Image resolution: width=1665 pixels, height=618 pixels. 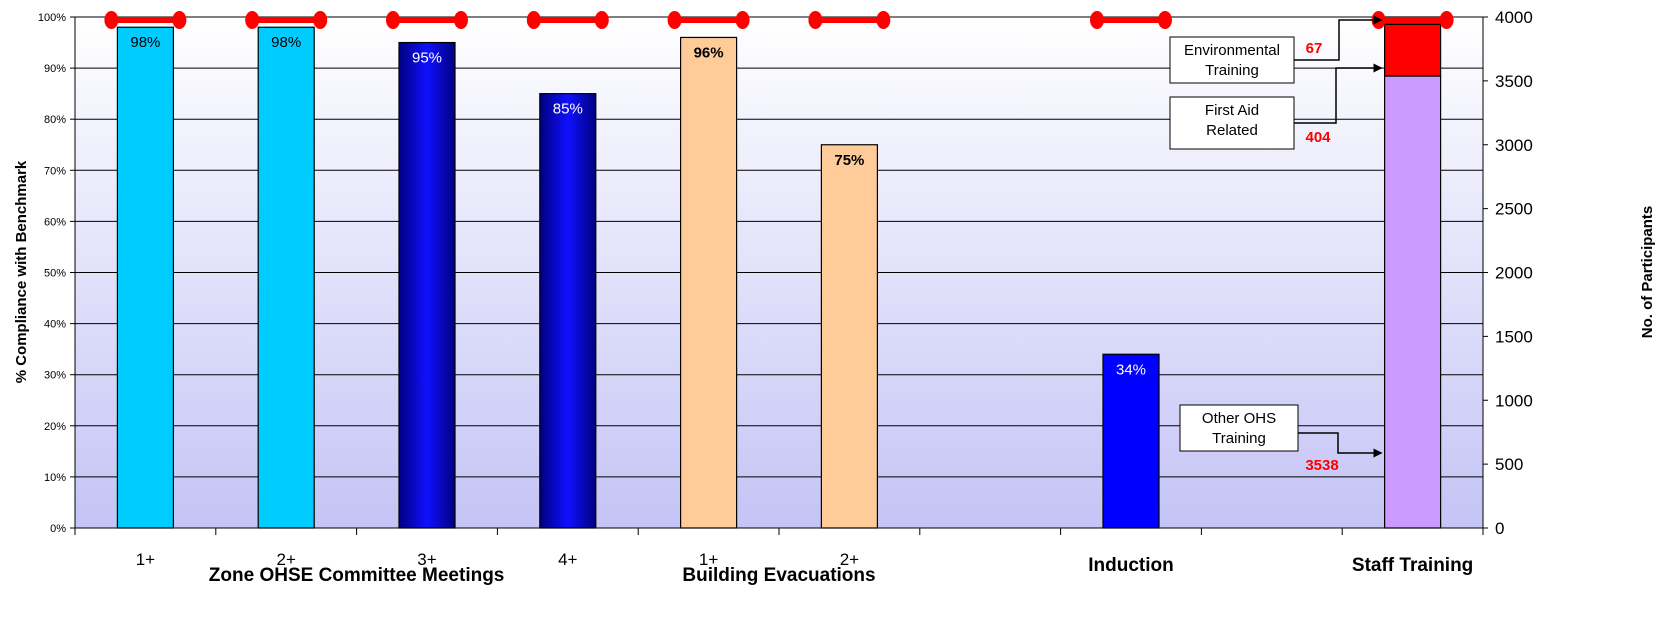 I want to click on left-axis-ticks: 0% 10% 20% 30% 40% 50% 60% 70% 80% 90% 100%, so click(x=56, y=273).